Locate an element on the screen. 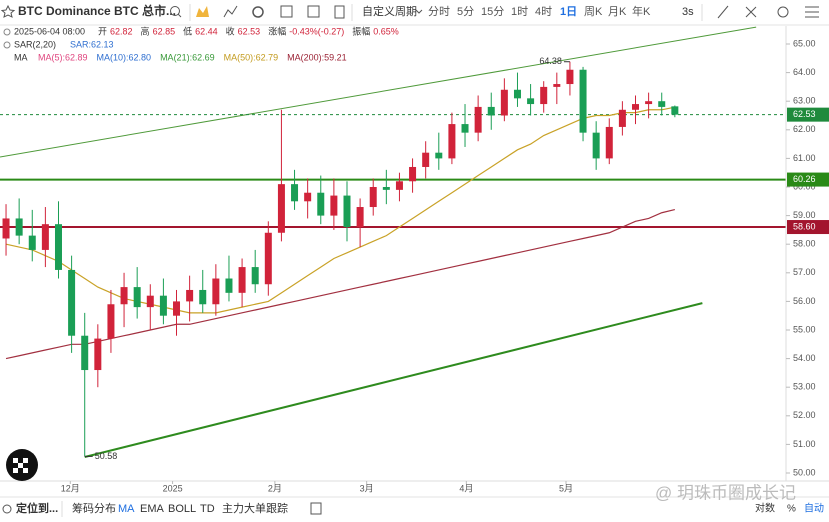  indicator-tab: 筹码分布 is located at coordinates (94, 508).